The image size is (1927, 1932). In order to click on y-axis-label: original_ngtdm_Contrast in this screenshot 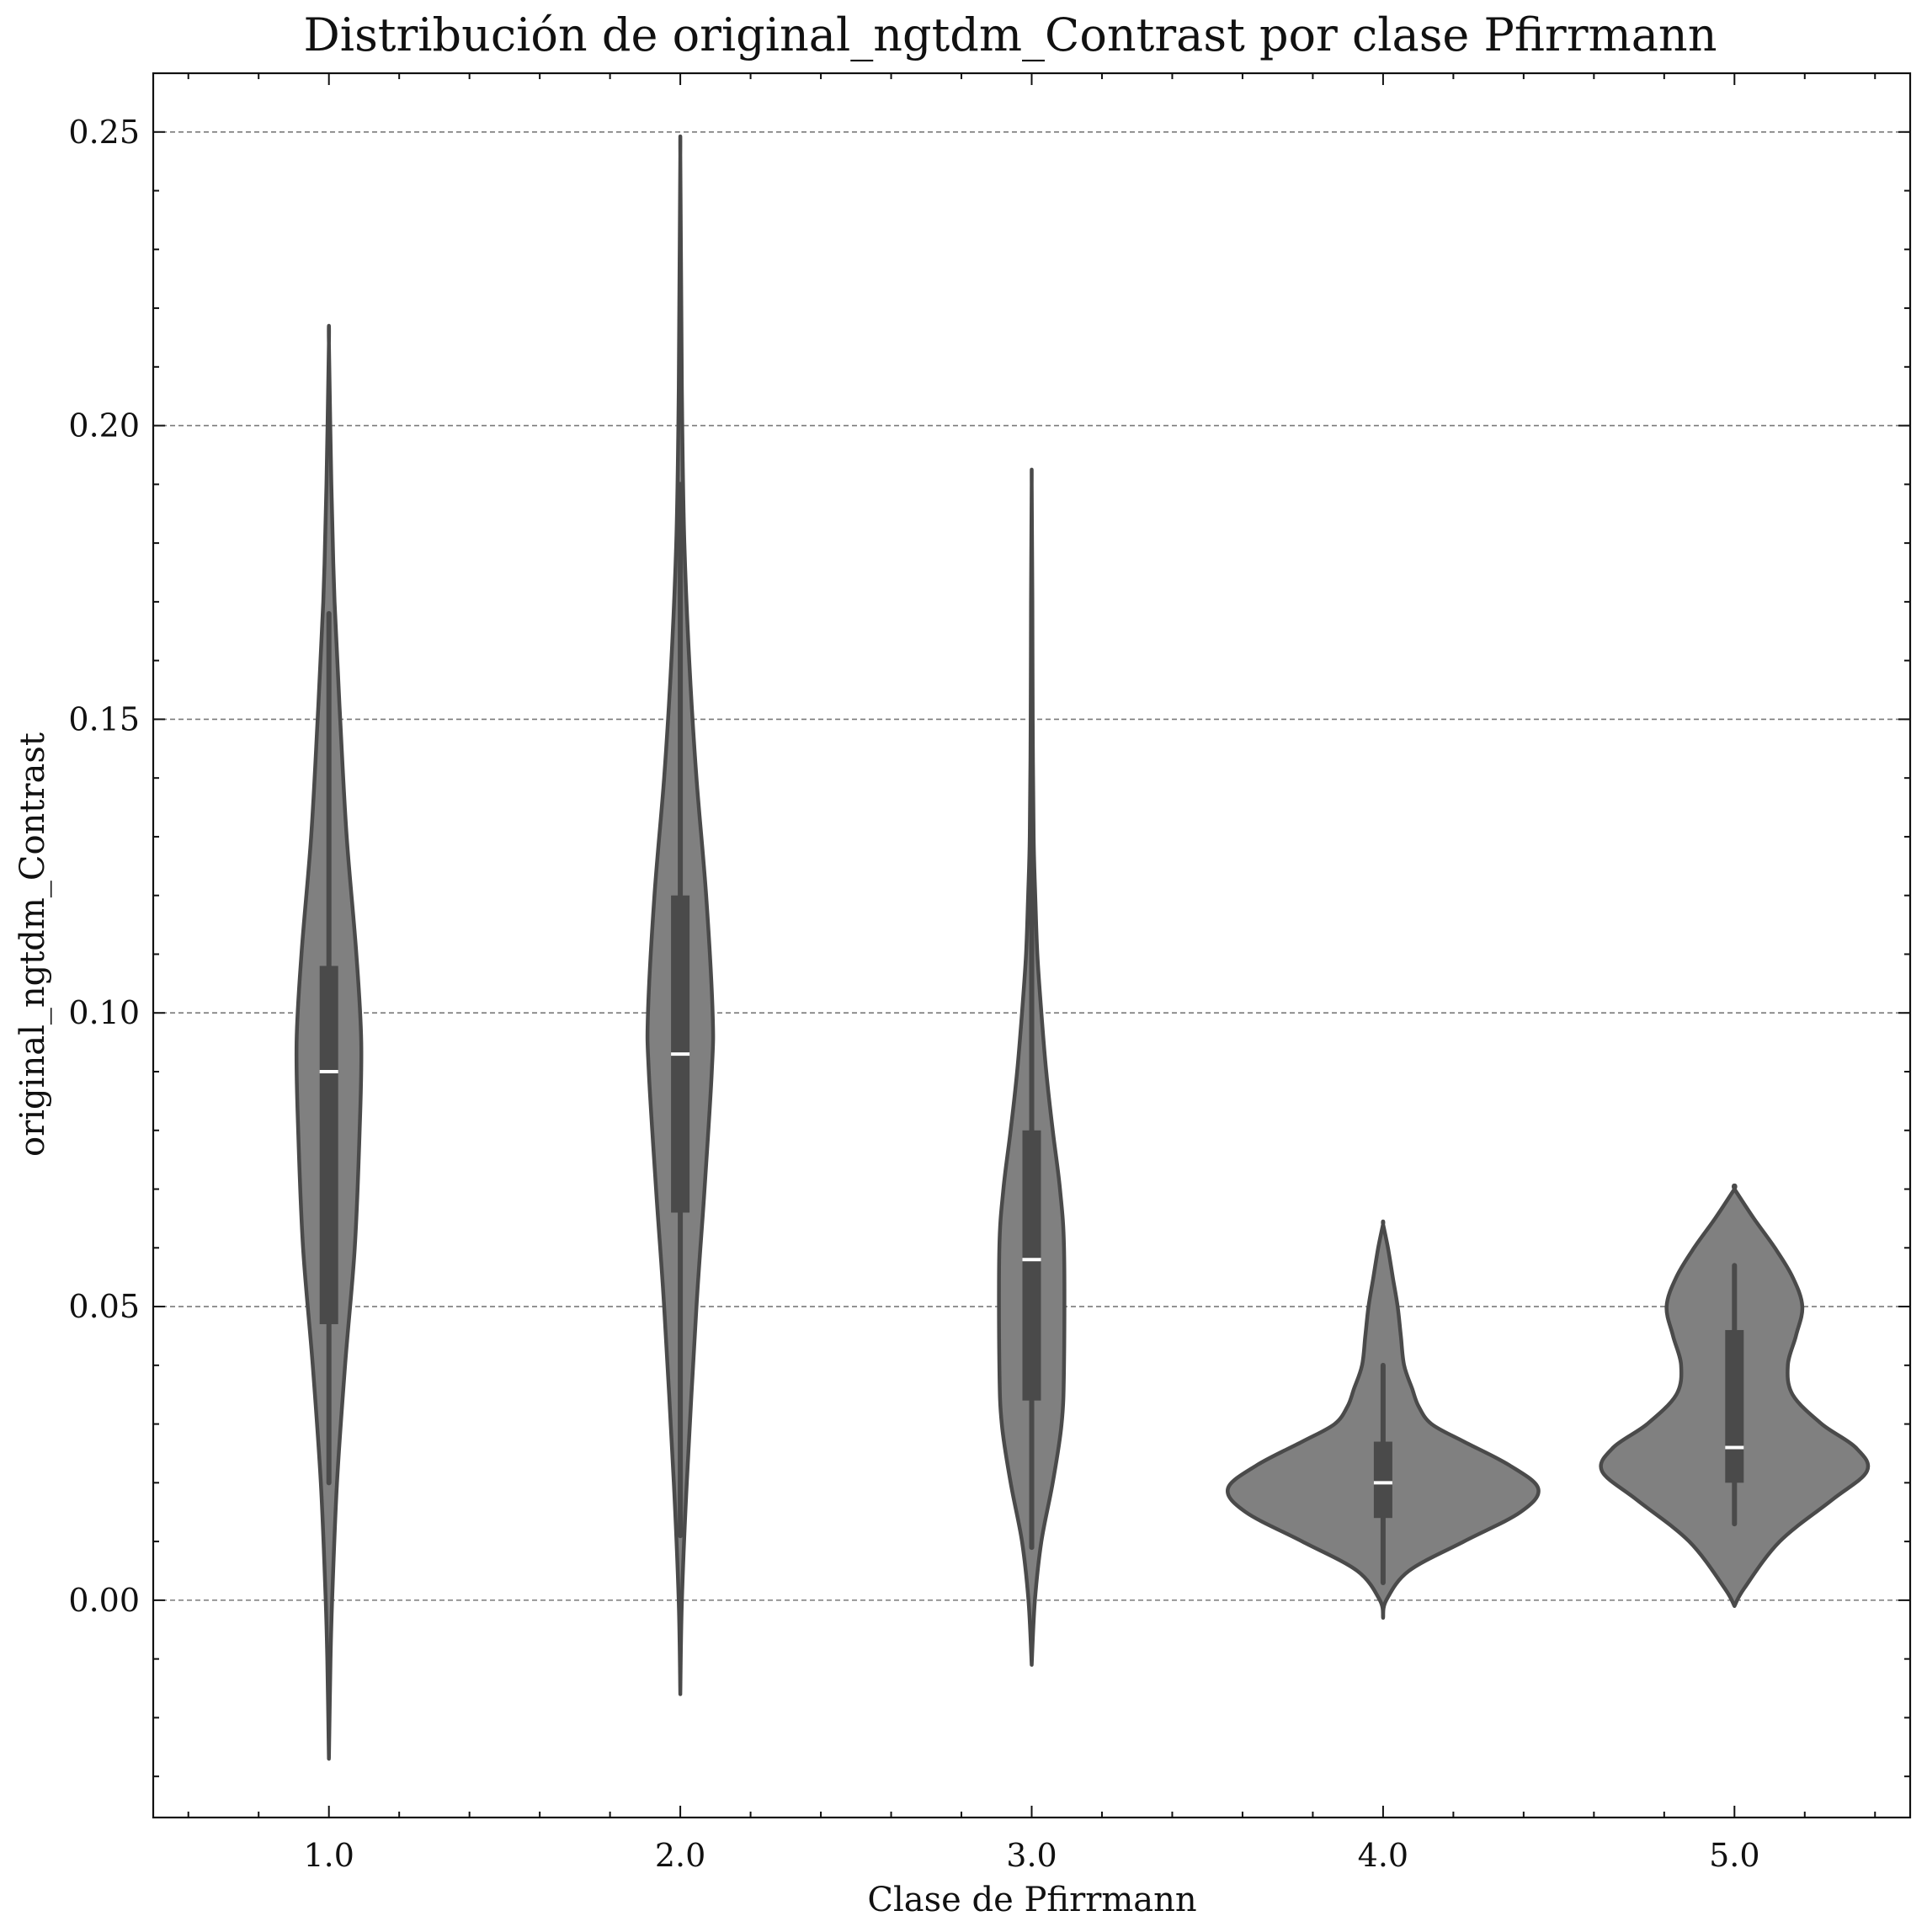, I will do `click(32, 945)`.